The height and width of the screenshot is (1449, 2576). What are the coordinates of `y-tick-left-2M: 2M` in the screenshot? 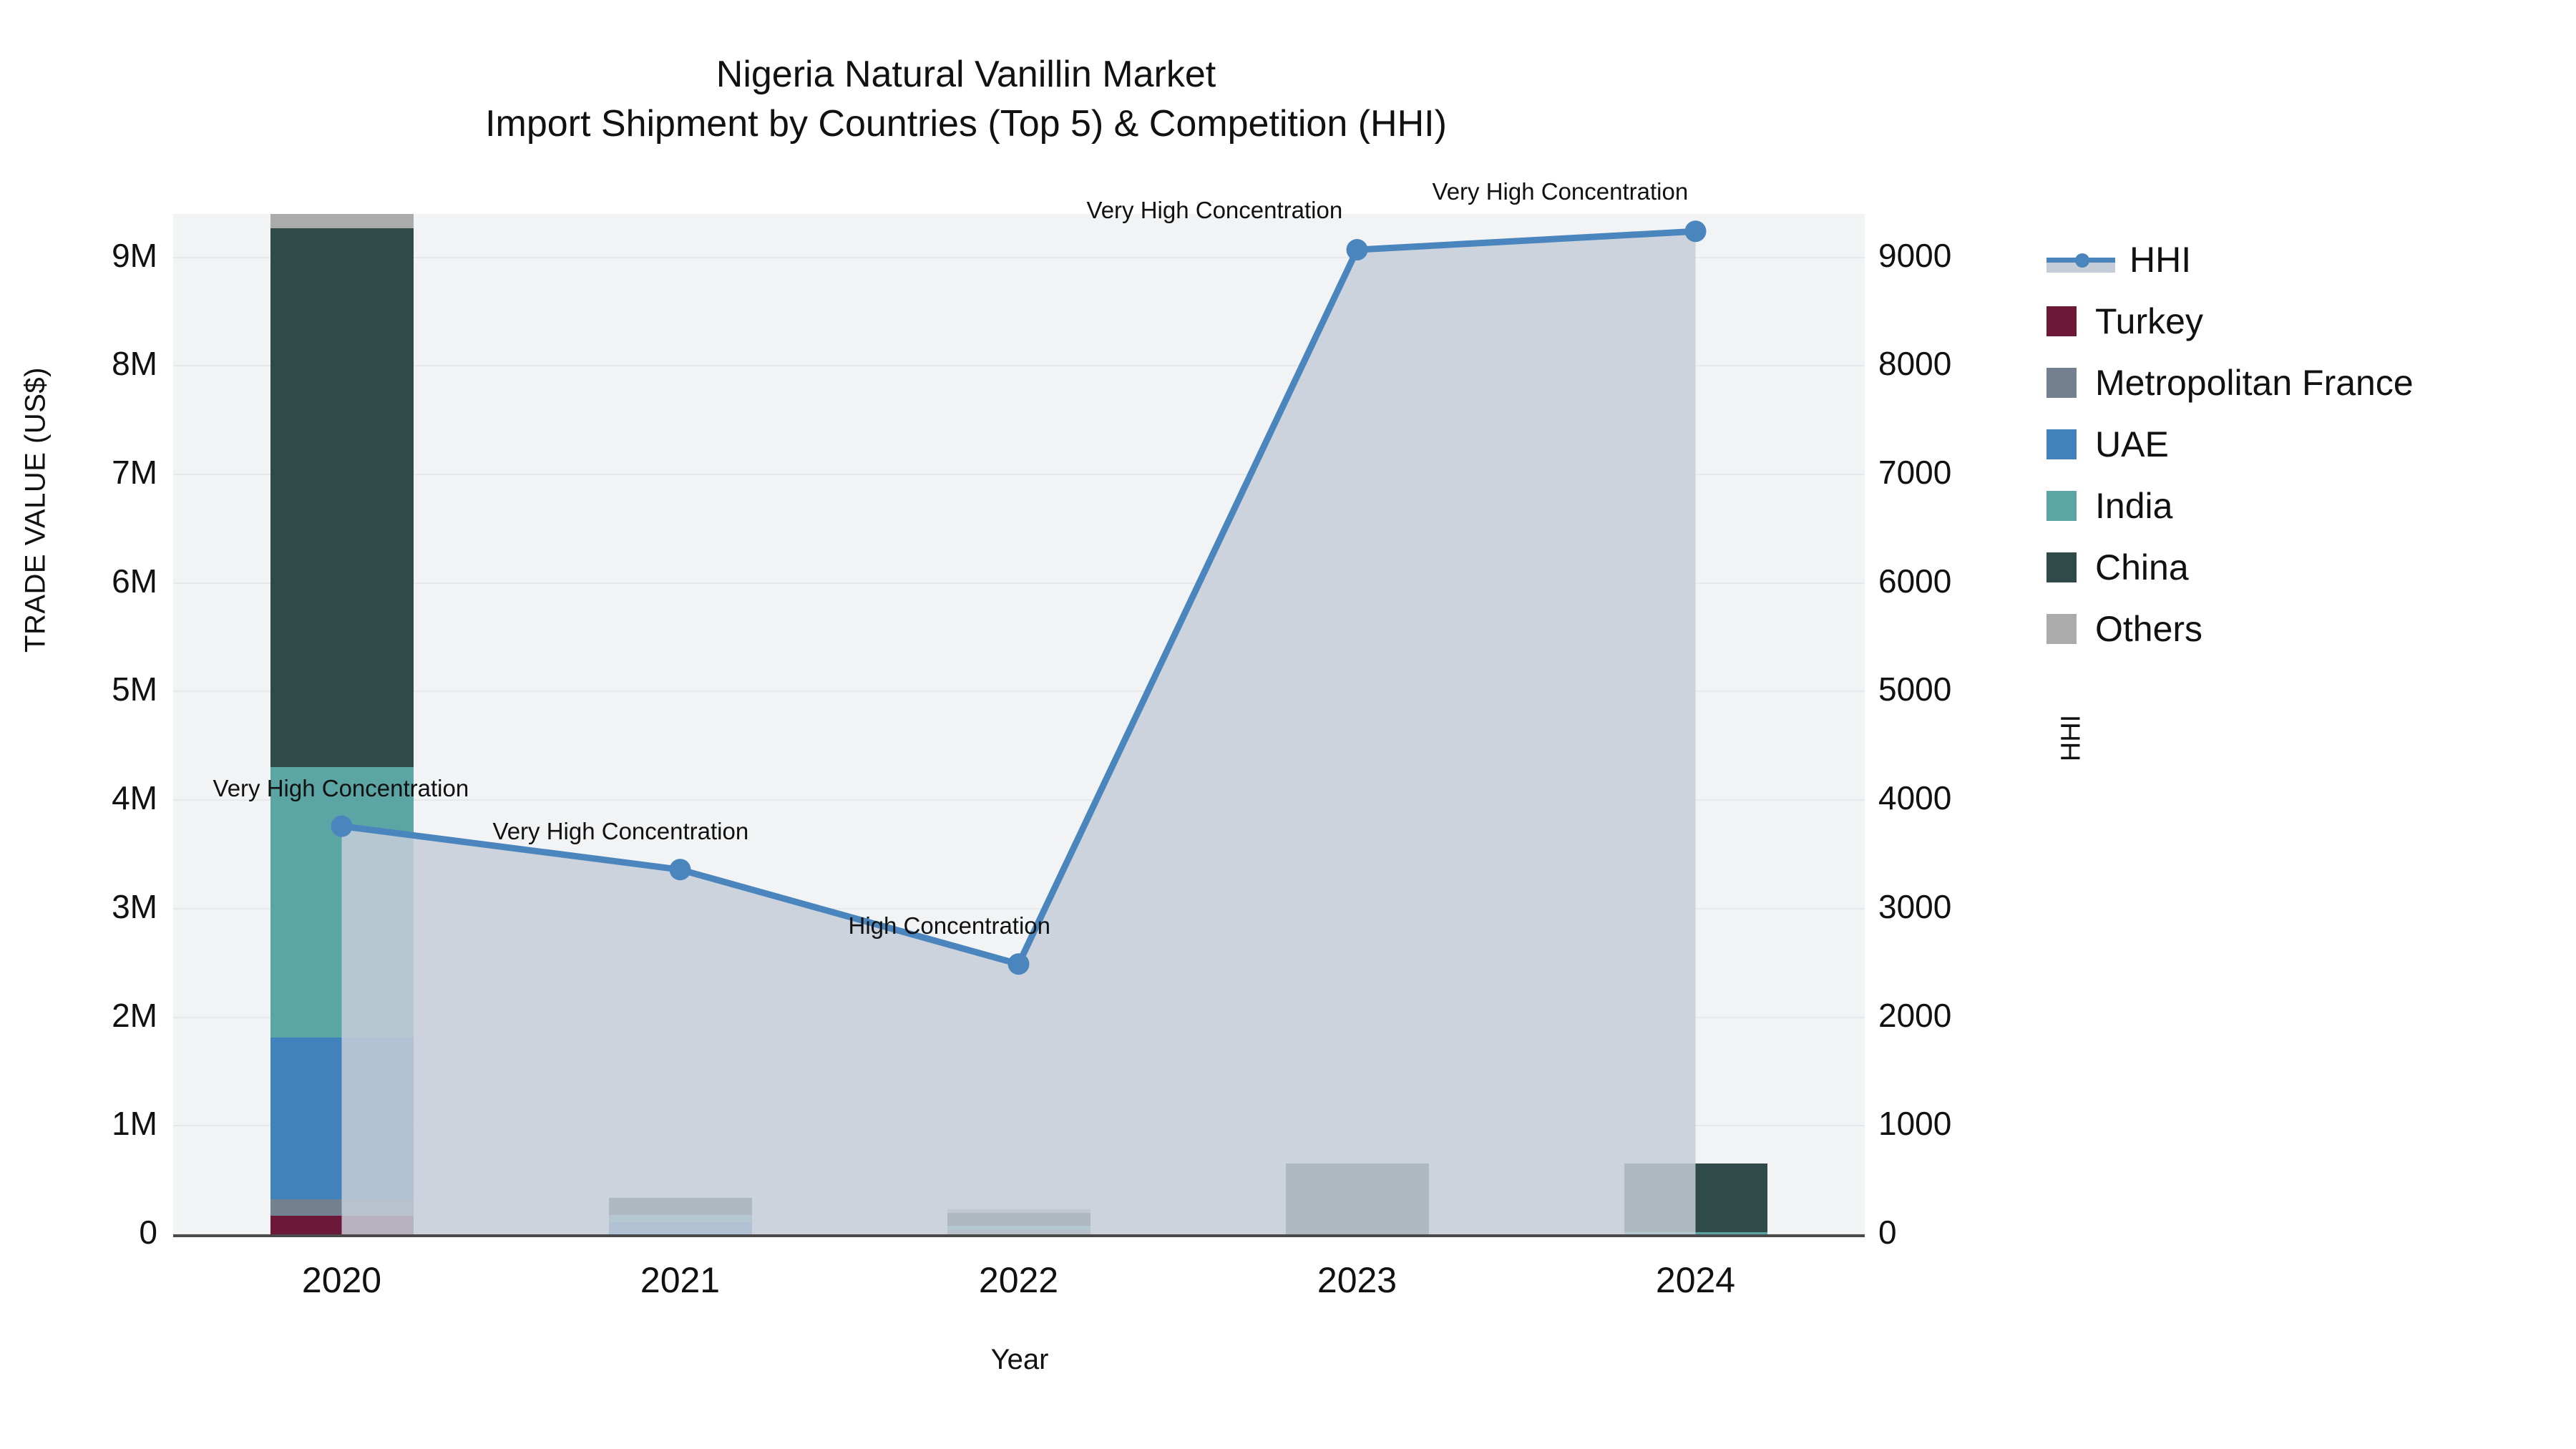 It's located at (134, 1015).